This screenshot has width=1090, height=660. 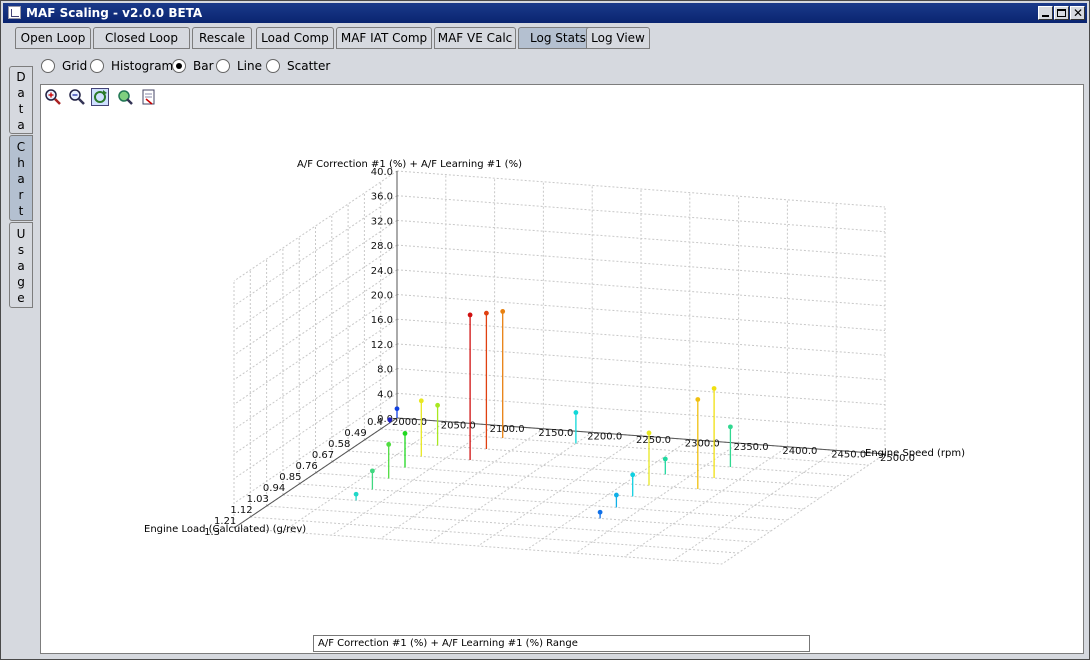 What do you see at coordinates (375, 422) in the screenshot?
I see `y-tick-label: 0.4` at bounding box center [375, 422].